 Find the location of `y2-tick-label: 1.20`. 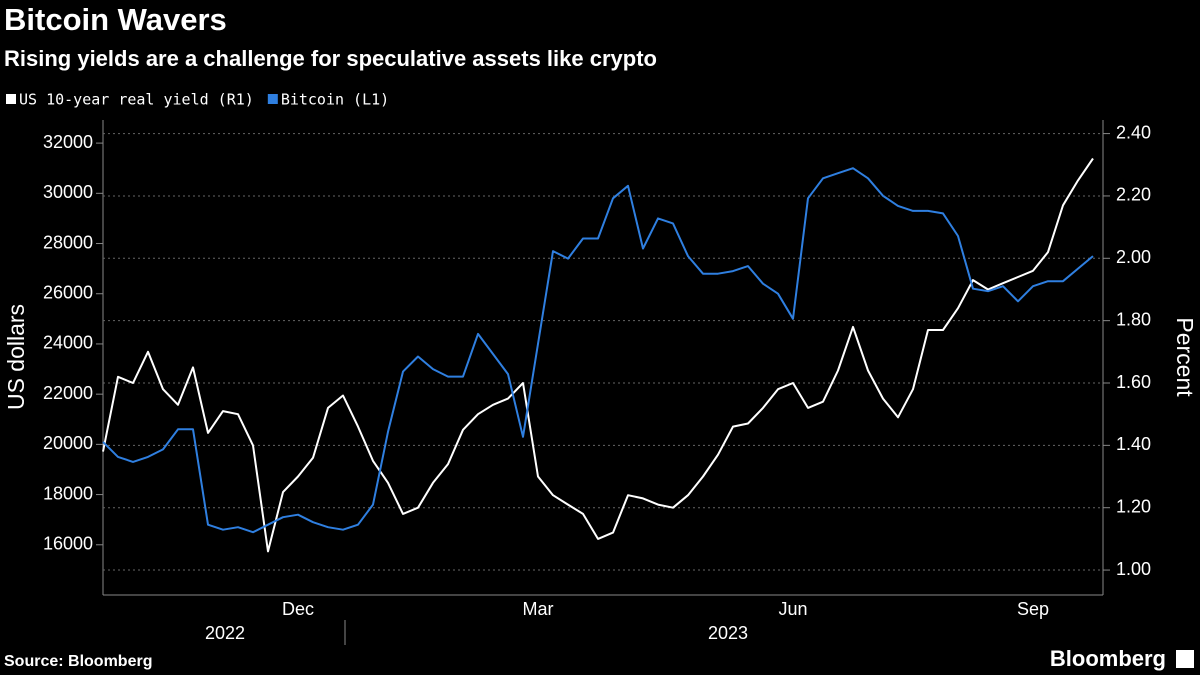

y2-tick-label: 1.20 is located at coordinates (1133, 506).